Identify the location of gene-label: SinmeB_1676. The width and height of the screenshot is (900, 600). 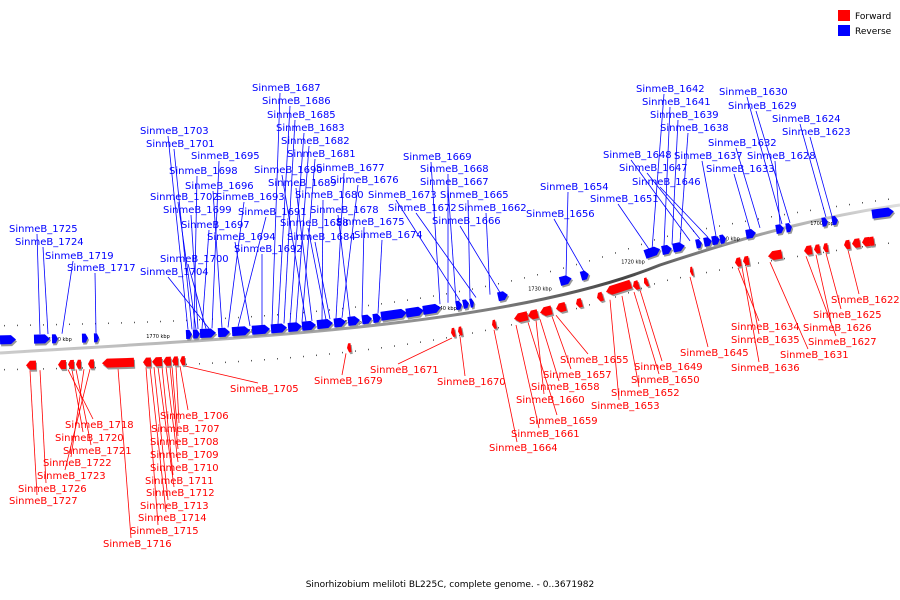
(364, 180).